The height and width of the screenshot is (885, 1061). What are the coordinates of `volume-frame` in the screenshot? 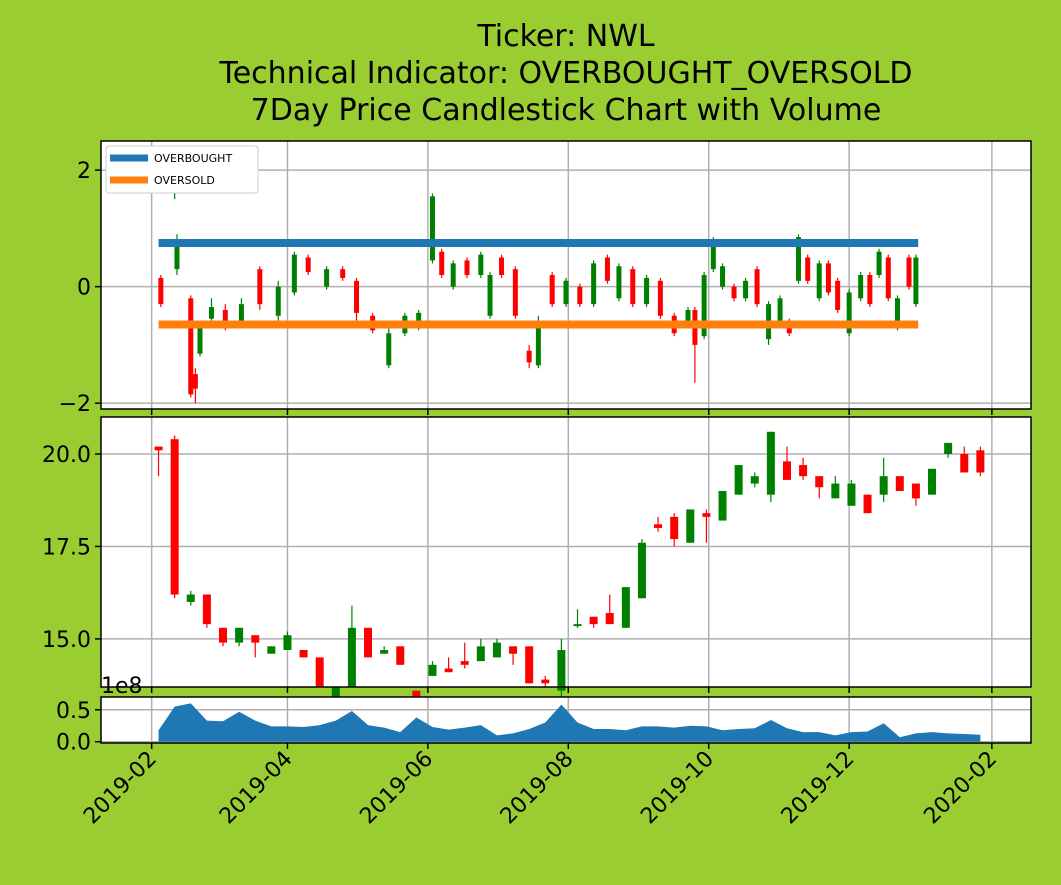 It's located at (566, 720).